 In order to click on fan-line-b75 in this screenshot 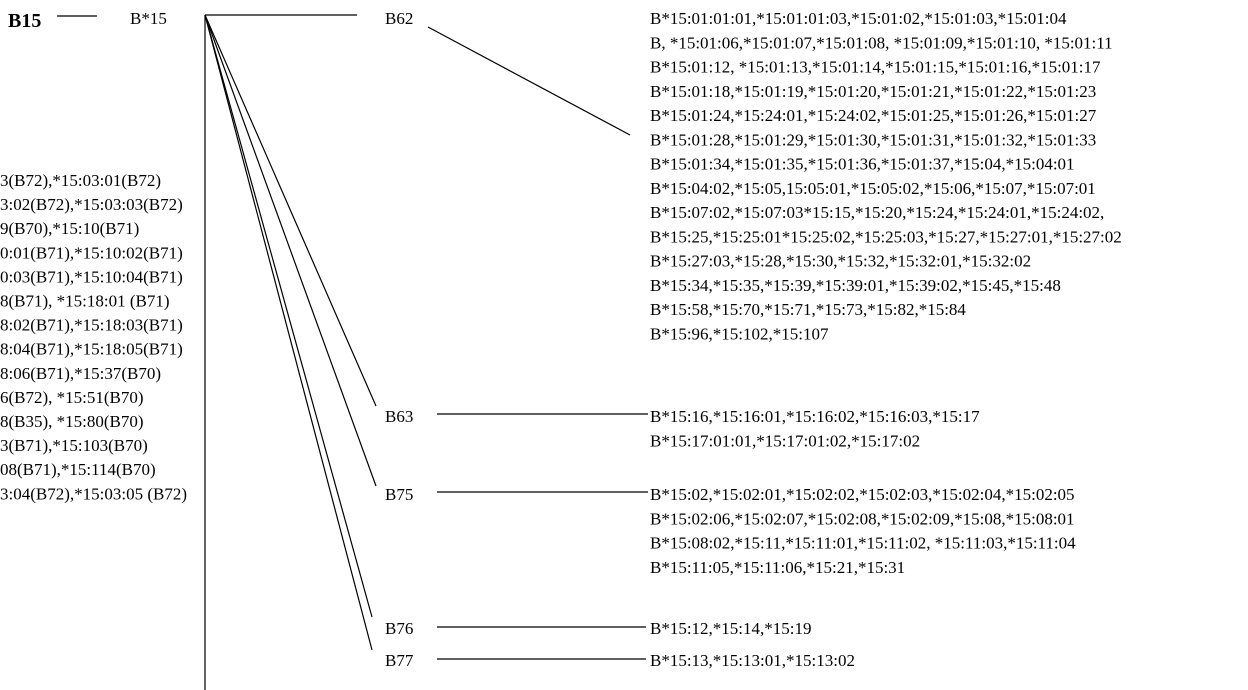, I will do `click(290, 250)`.